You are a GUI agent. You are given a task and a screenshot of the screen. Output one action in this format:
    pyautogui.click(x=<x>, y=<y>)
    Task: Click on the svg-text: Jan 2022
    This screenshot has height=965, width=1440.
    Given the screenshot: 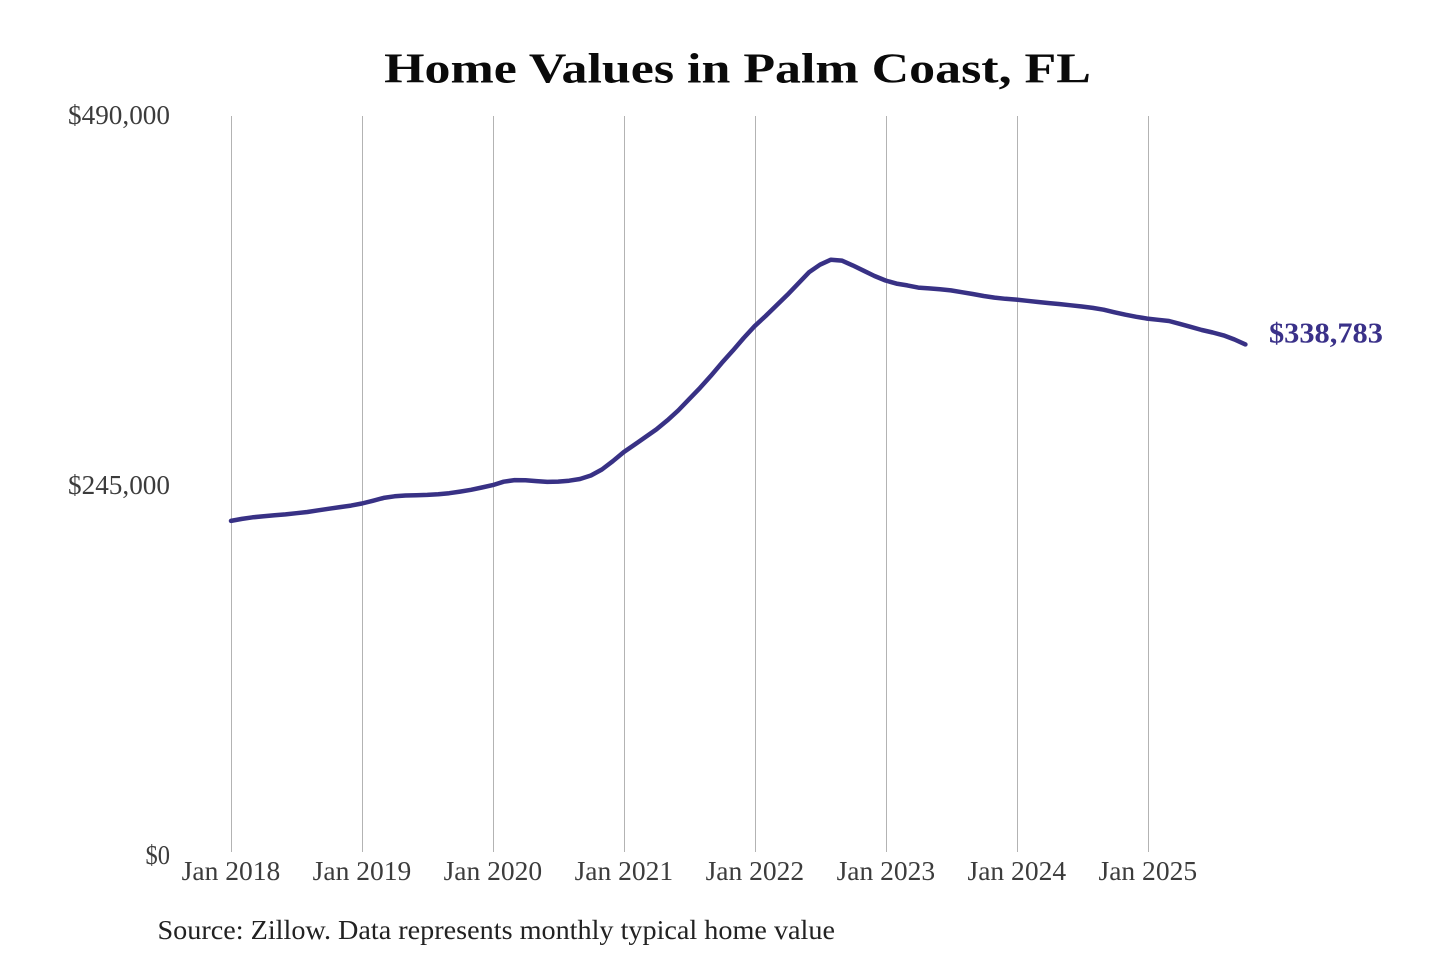 What is the action you would take?
    pyautogui.click(x=755, y=871)
    